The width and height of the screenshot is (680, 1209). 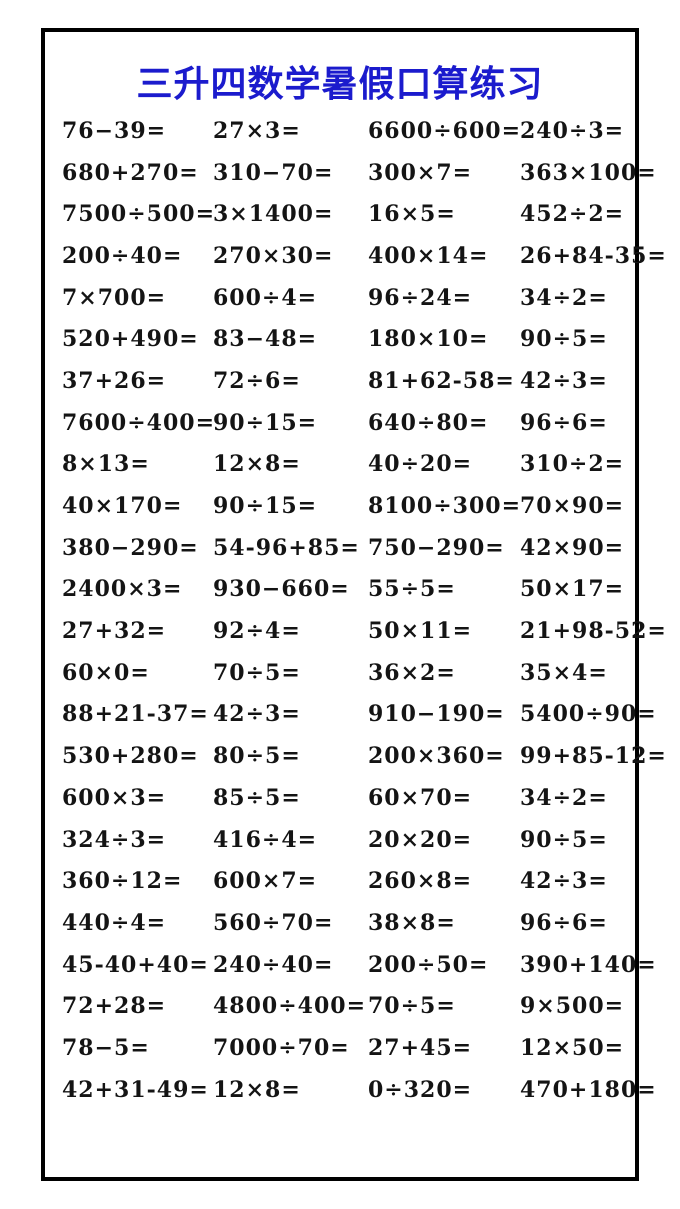 I want to click on problem-cell: 78−5=, so click(x=106, y=1047).